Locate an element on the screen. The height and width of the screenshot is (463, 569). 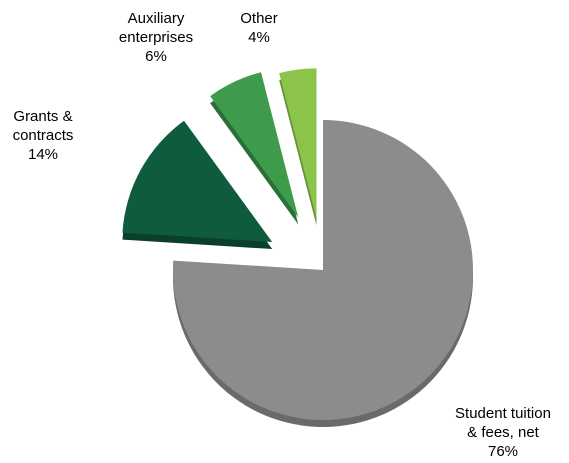
slice-label: Auxiliary enterprises 6% is located at coordinates (156, 37).